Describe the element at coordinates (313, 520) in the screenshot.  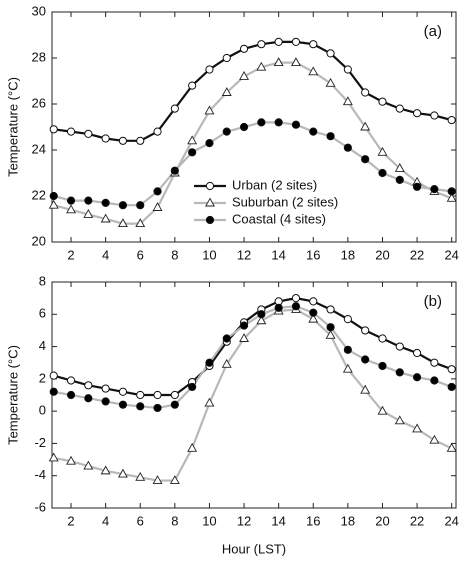
I see `x-tick-label: 16` at that location.